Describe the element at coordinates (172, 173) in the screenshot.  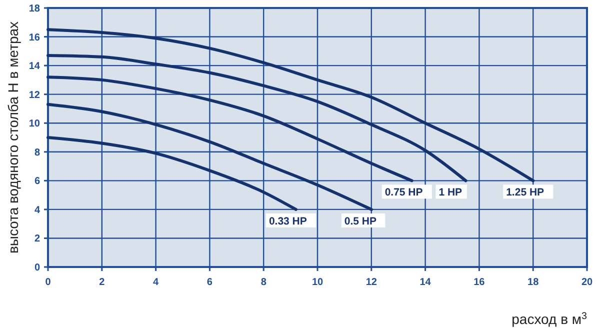
I see `line-series` at that location.